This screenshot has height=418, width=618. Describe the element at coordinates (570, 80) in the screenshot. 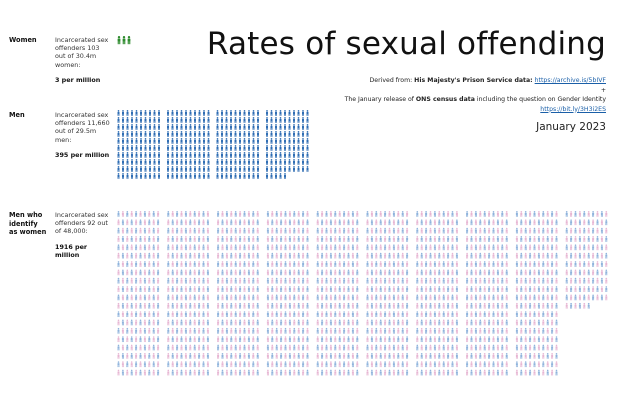

I see `source-link-1: https://archive.is/5bIVF` at that location.